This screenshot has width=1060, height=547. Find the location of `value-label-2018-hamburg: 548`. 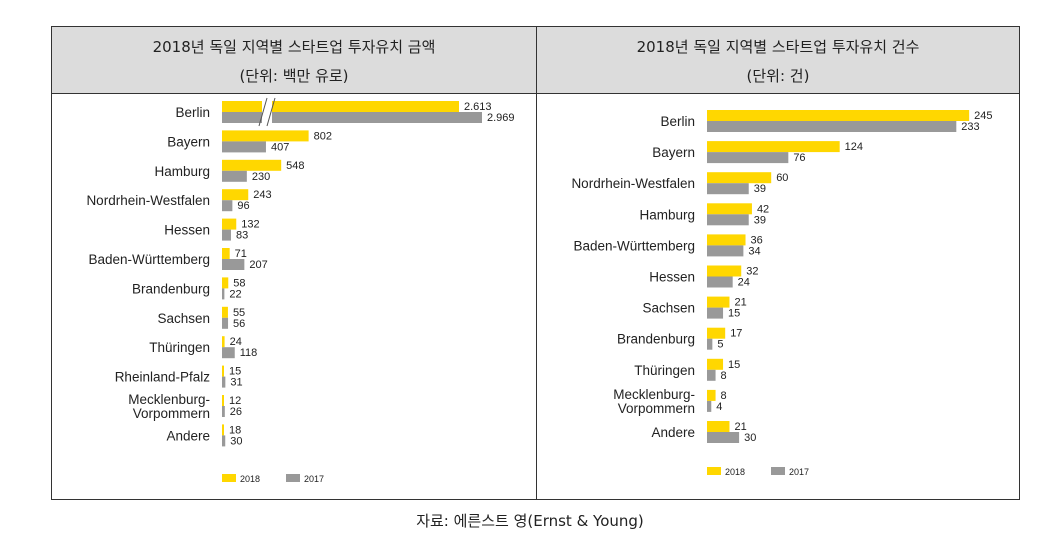

value-label-2018-hamburg: 548 is located at coordinates (295, 166).